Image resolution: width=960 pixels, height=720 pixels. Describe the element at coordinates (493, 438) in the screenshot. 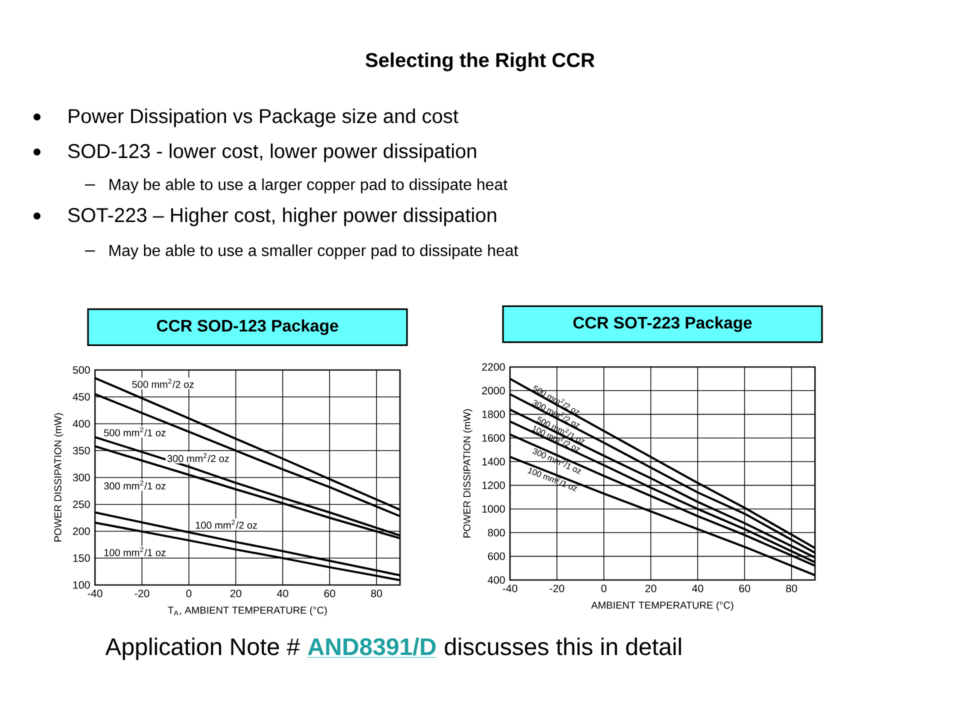

I see `y-tick-label: 1600` at that location.